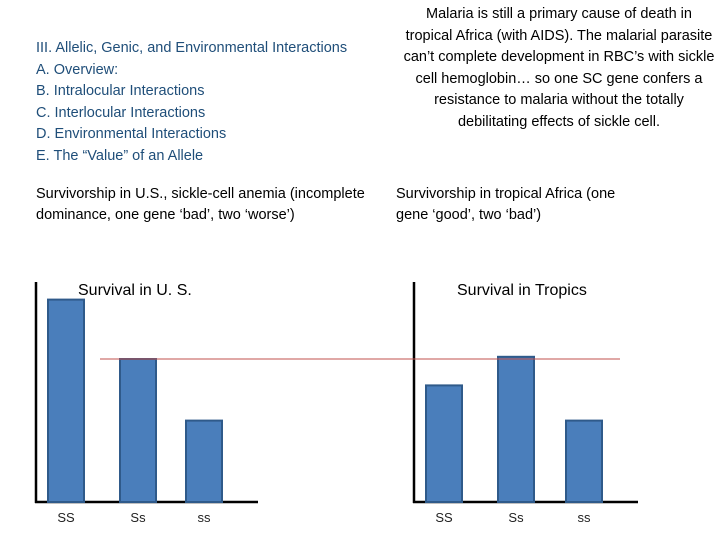 This screenshot has height=540, width=720. Describe the element at coordinates (135, 290) in the screenshot. I see `chart-title-us: Survival in U. S.` at that location.